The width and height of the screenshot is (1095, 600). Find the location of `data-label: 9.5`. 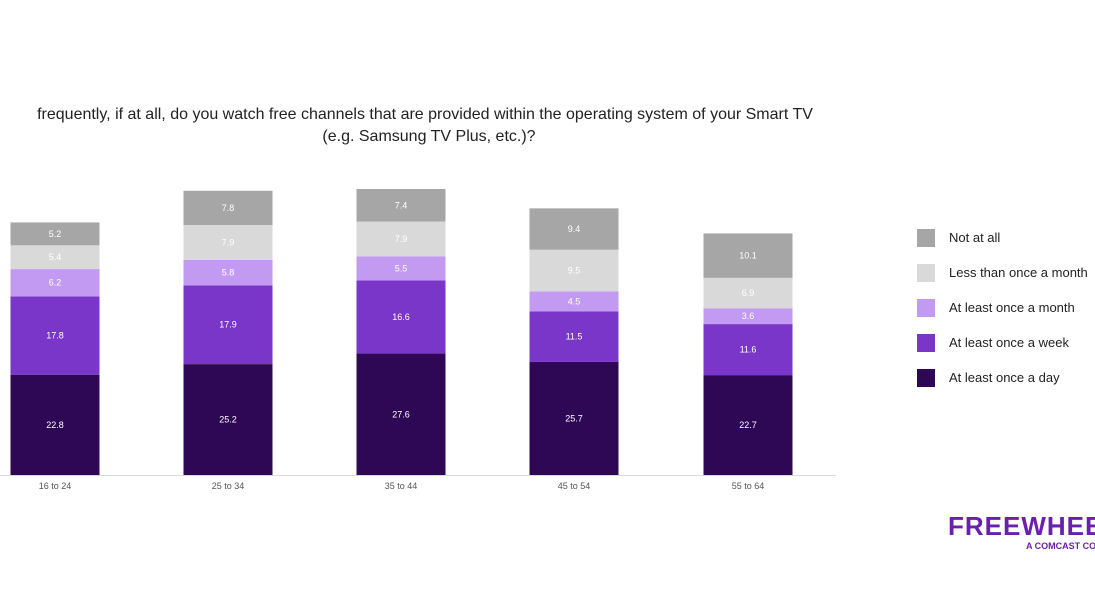

data-label: 9.5 is located at coordinates (574, 271).